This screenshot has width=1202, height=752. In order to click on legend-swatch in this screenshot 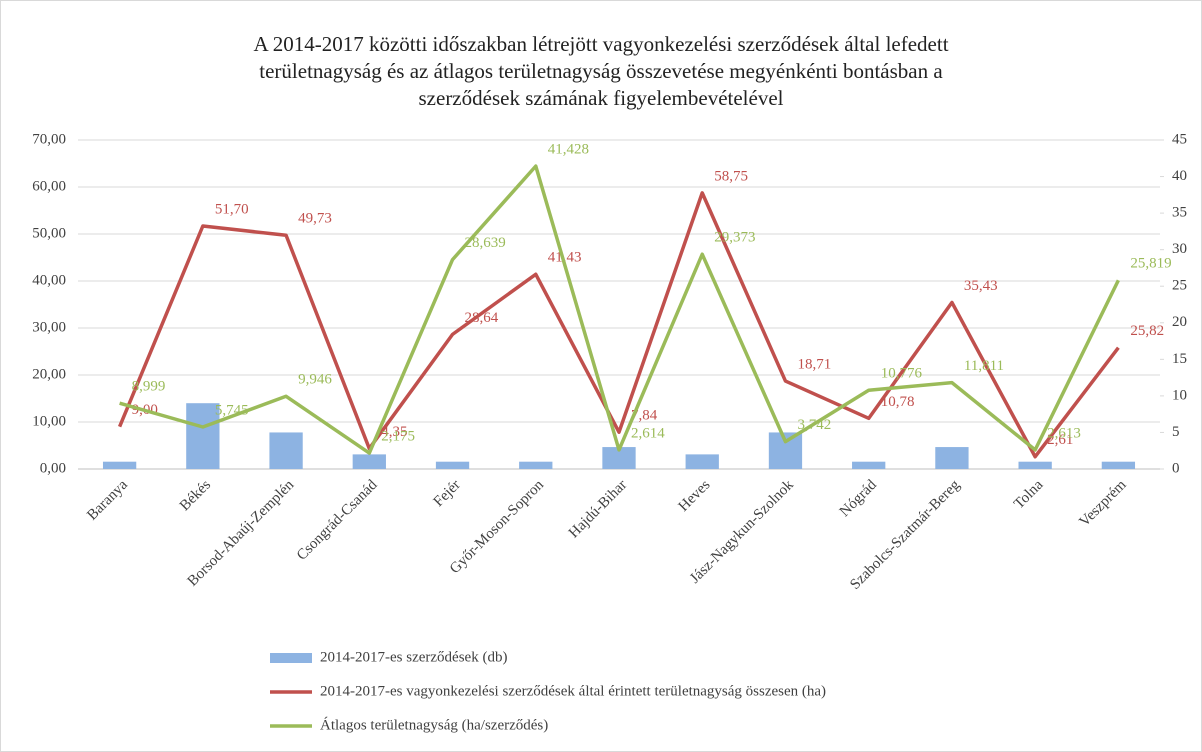, I will do `click(291, 658)`.